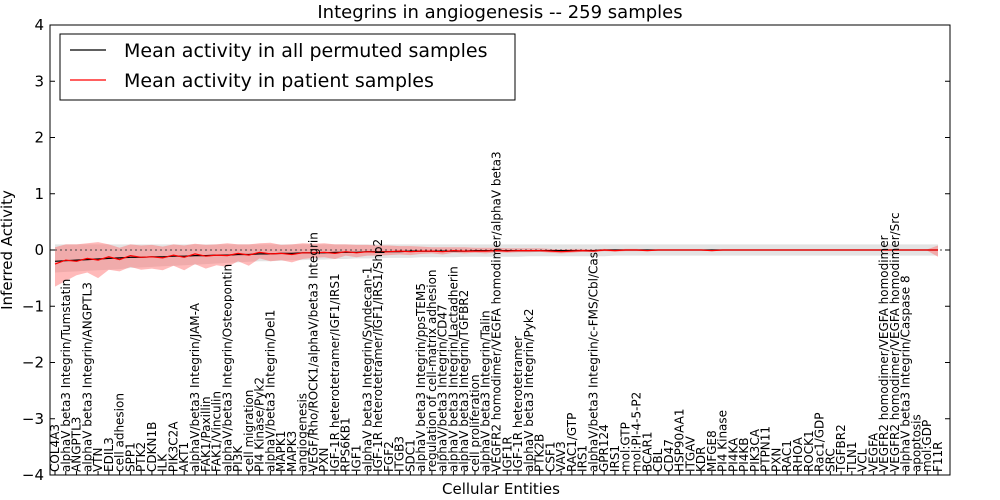  What do you see at coordinates (701, 459) in the screenshot?
I see `entity-label: KDR` at bounding box center [701, 459].